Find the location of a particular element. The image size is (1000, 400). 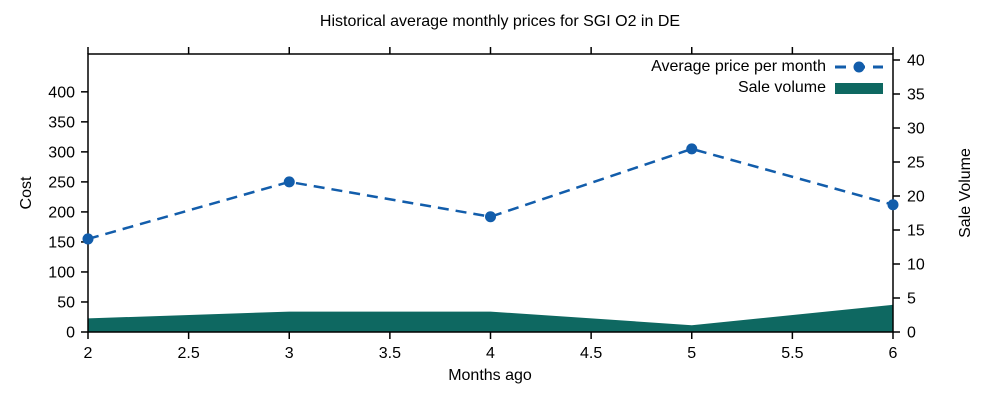

legend-label-average-price: Average price per month is located at coordinates (738, 66).